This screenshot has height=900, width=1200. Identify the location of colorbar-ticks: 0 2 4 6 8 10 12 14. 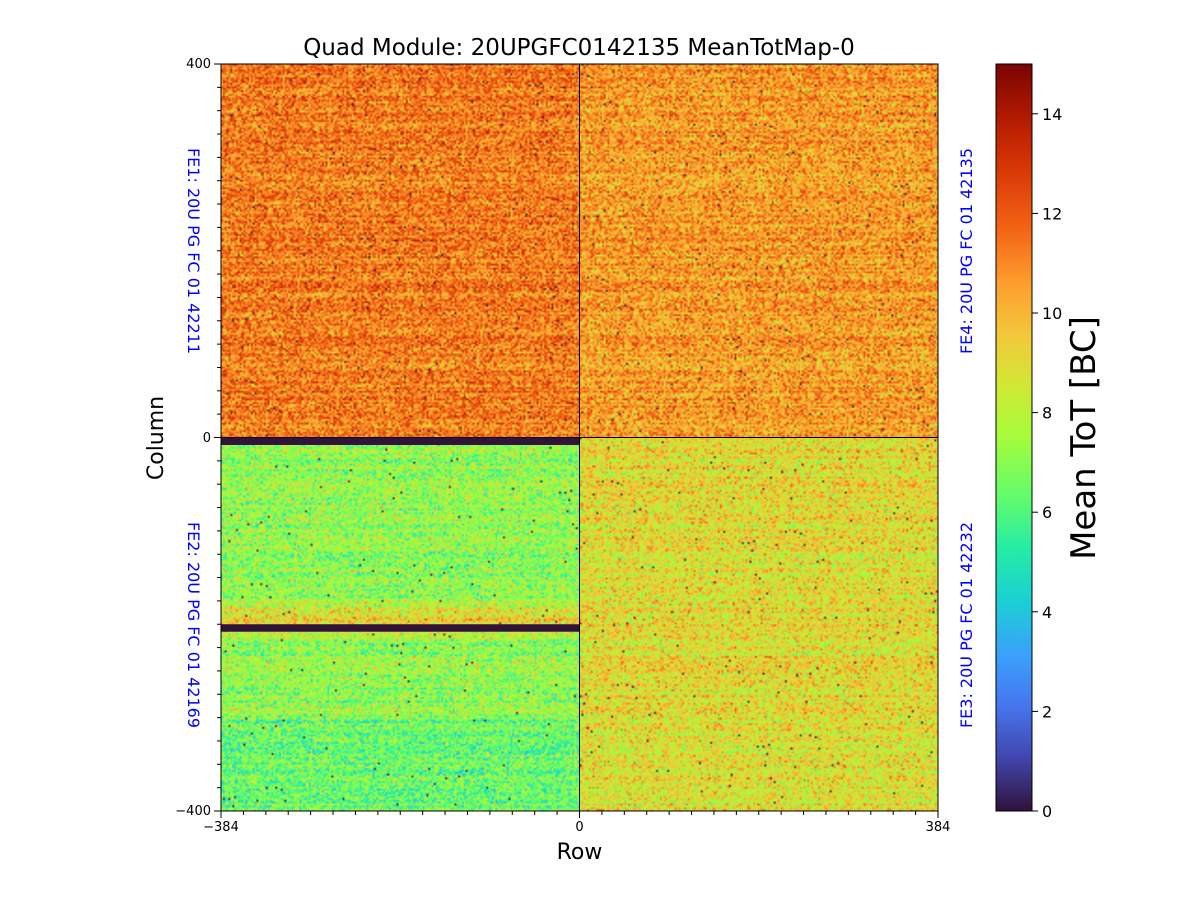
(1047, 463).